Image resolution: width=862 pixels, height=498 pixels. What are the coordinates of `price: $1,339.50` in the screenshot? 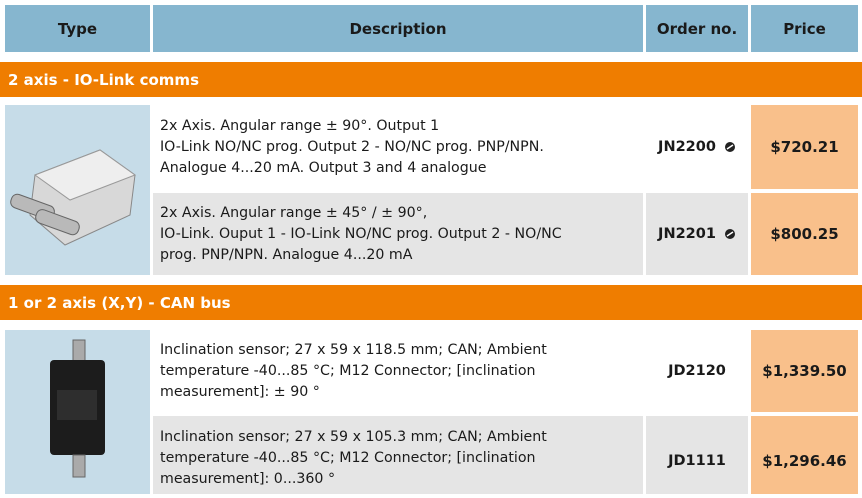 It's located at (804, 371).